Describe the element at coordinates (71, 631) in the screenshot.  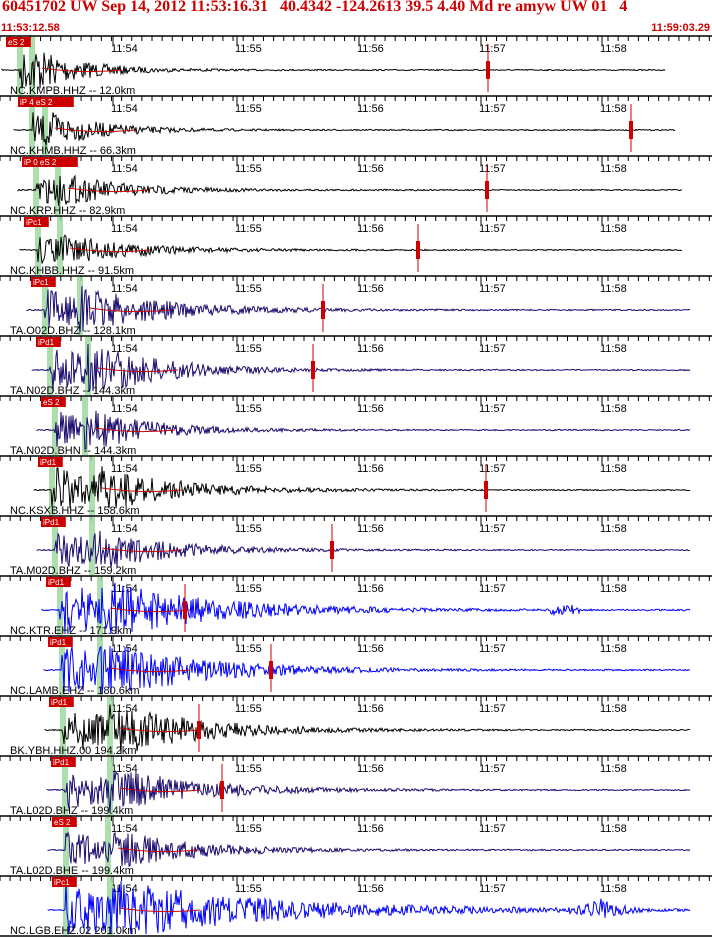
I see `station-label: NC.KTR.EHZ -- 171.9km` at that location.